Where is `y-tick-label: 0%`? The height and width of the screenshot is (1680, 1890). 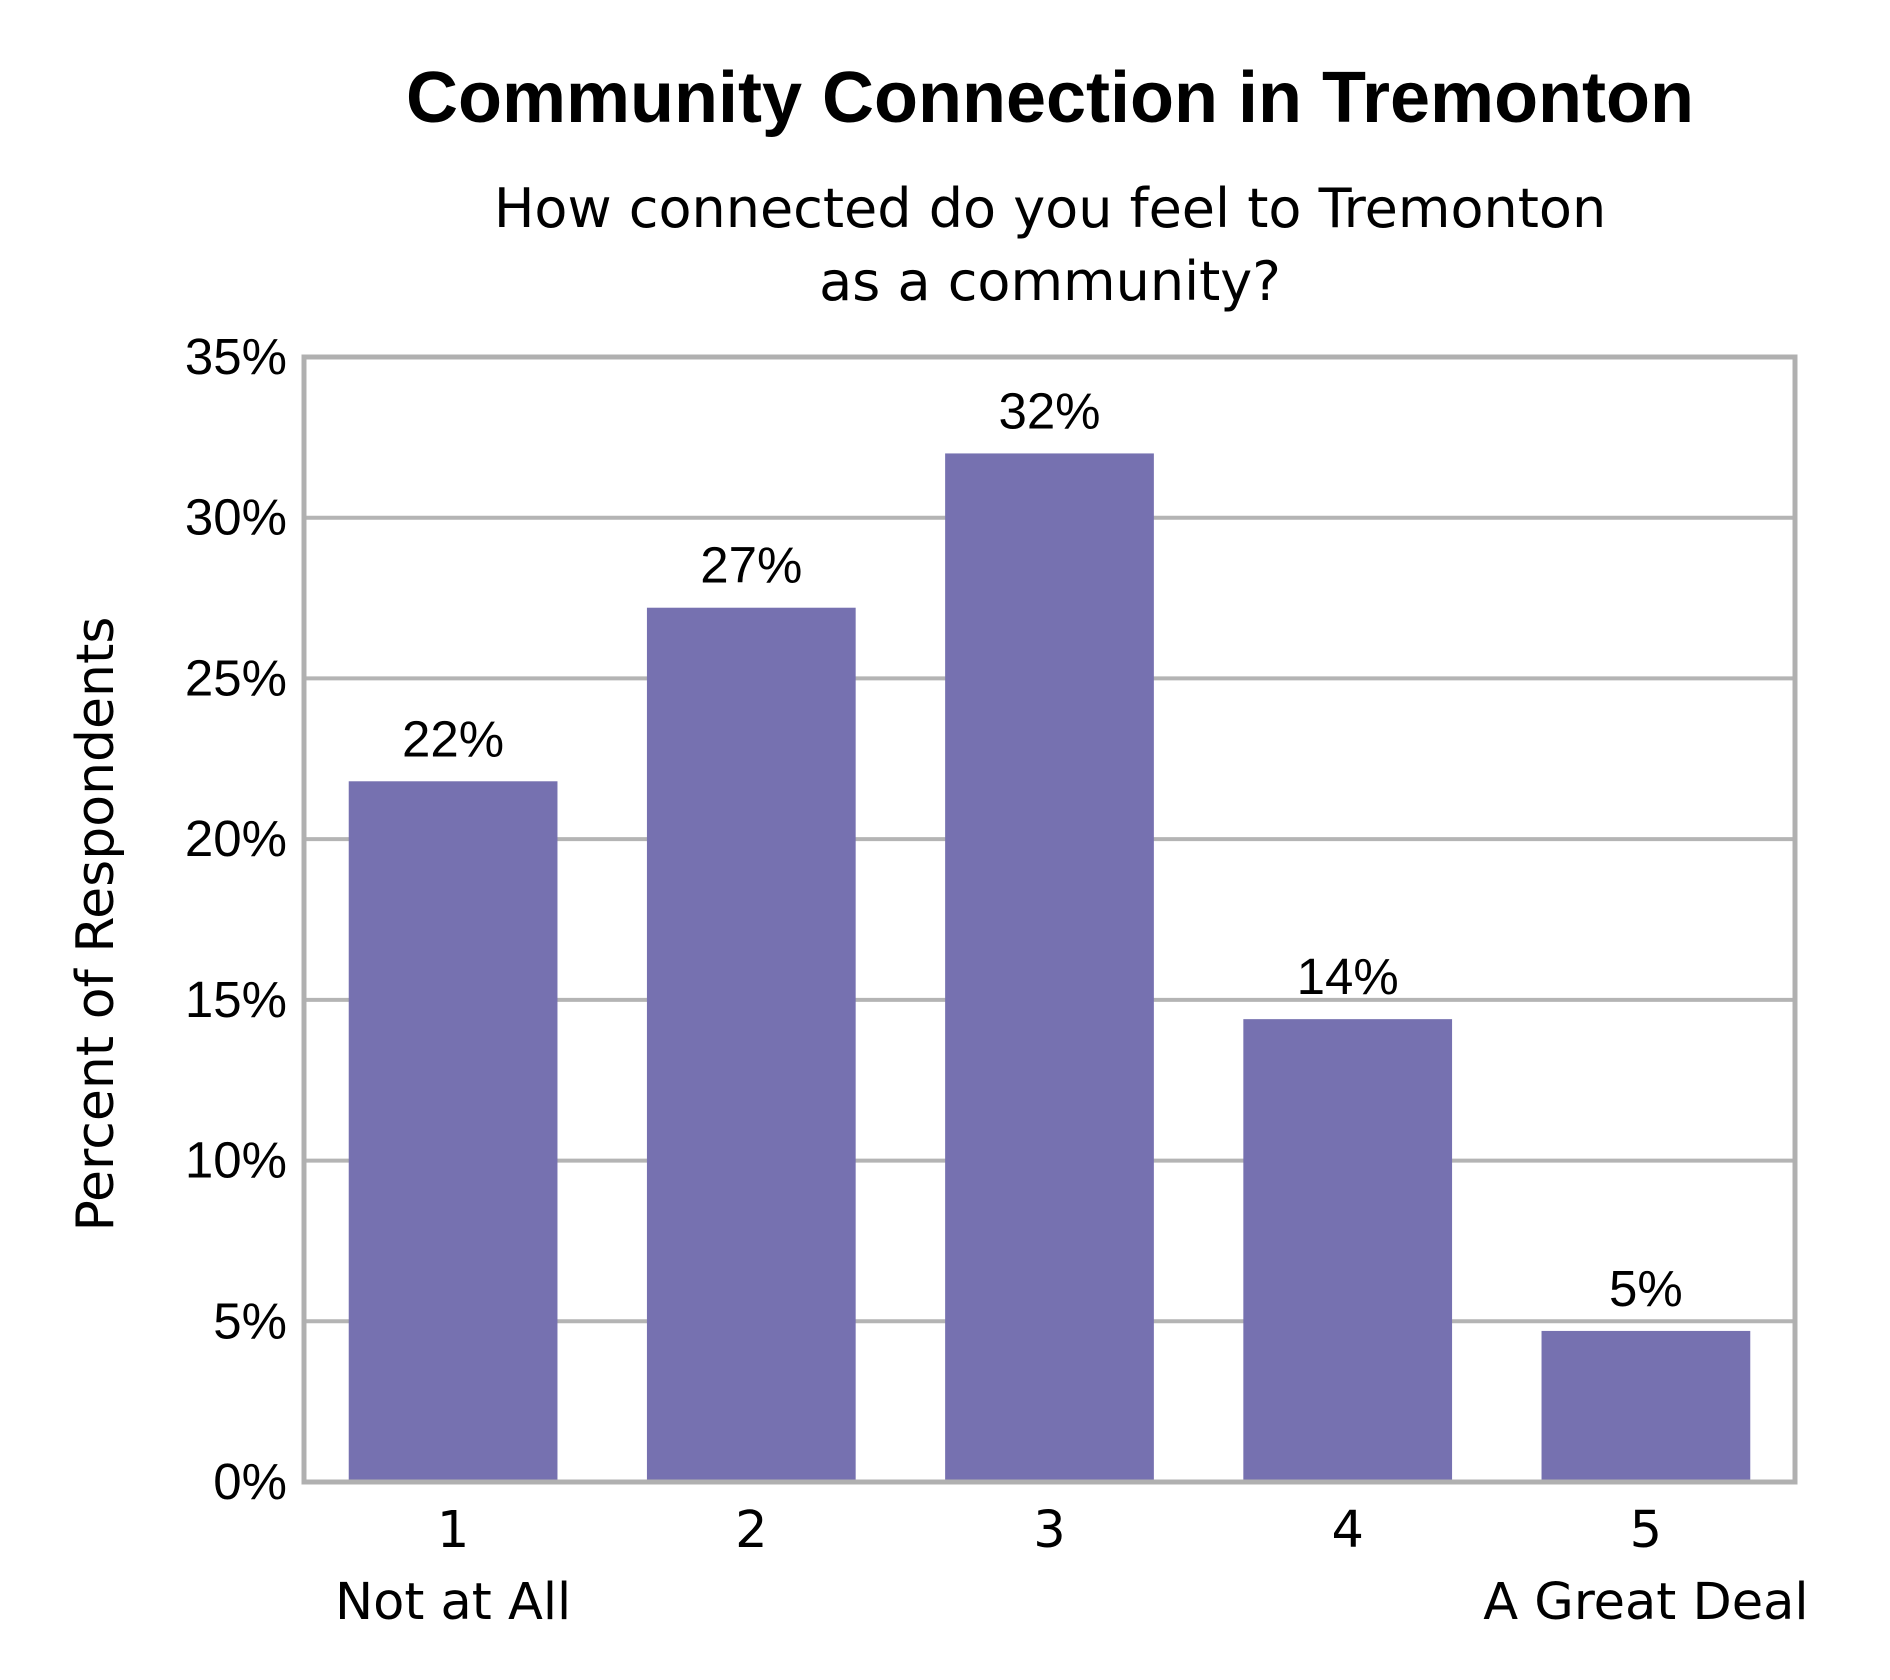
y-tick-label: 0% is located at coordinates (250, 1481).